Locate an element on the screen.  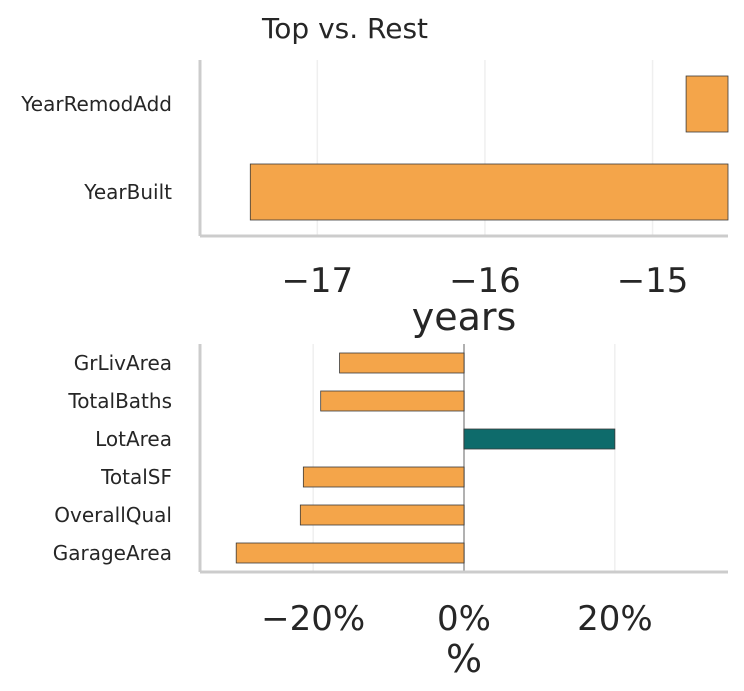
category-label-GrLivArea: GrLivArea is located at coordinates (123, 363).